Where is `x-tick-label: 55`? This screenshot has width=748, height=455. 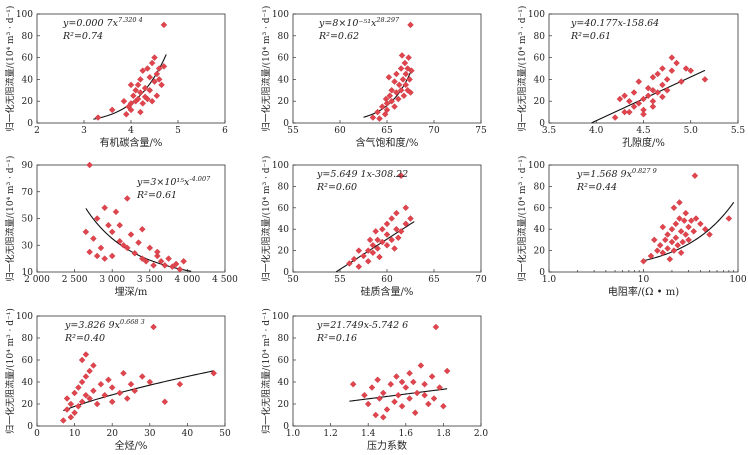 x-tick-label: 55 is located at coordinates (340, 280).